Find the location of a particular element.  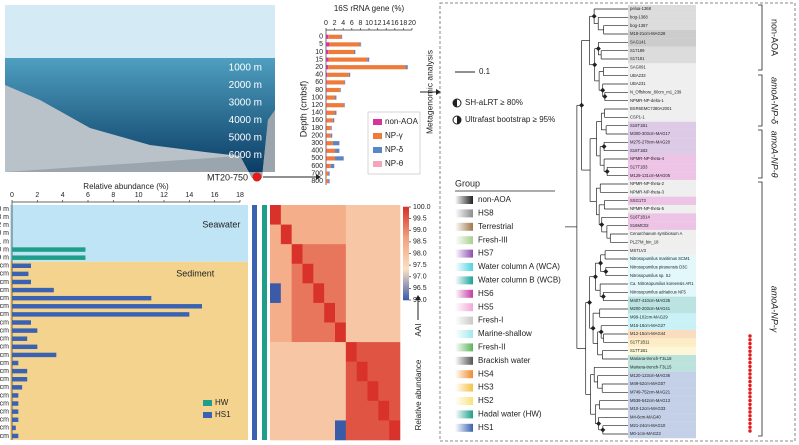

group-label: Marine-shallow is located at coordinates (505, 333).